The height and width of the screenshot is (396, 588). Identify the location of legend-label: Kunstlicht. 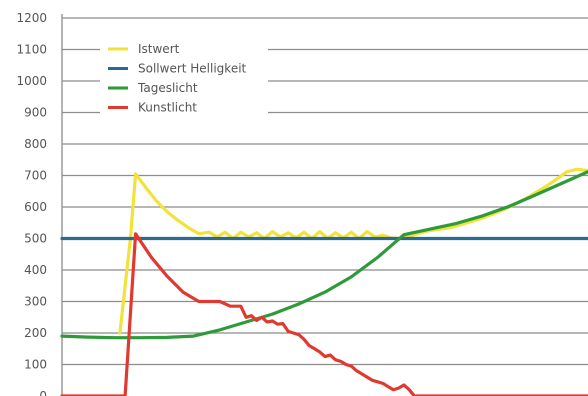
(167, 108).